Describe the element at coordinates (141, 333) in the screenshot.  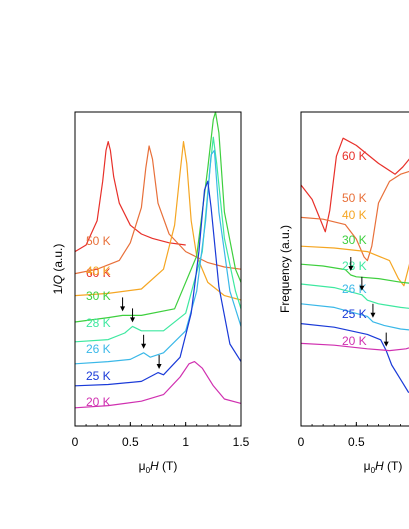
I see `left-arrows` at that location.